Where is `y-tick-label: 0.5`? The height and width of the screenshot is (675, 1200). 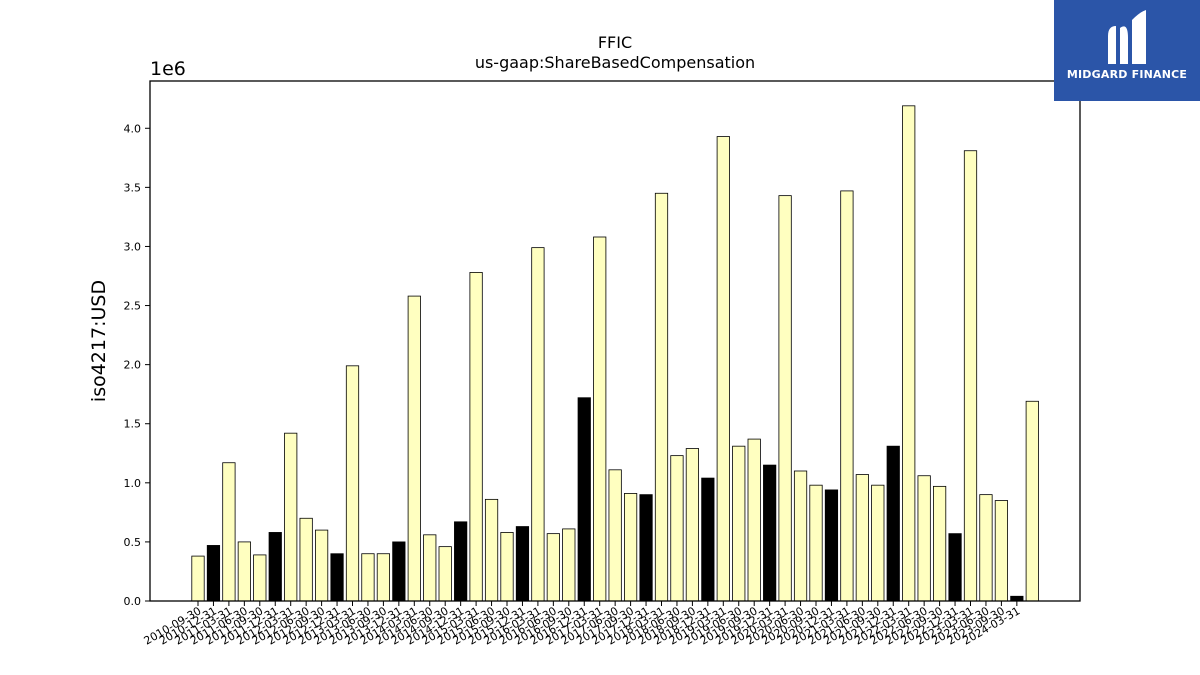
y-tick-label: 0.5 is located at coordinates (133, 542).